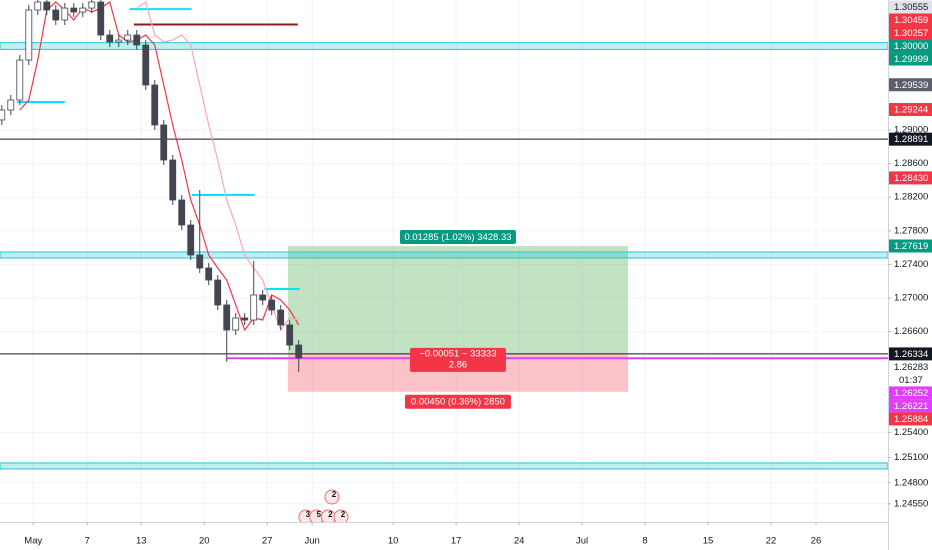 The width and height of the screenshot is (932, 550). I want to click on y-tick-label: 1.28600, so click(911, 163).